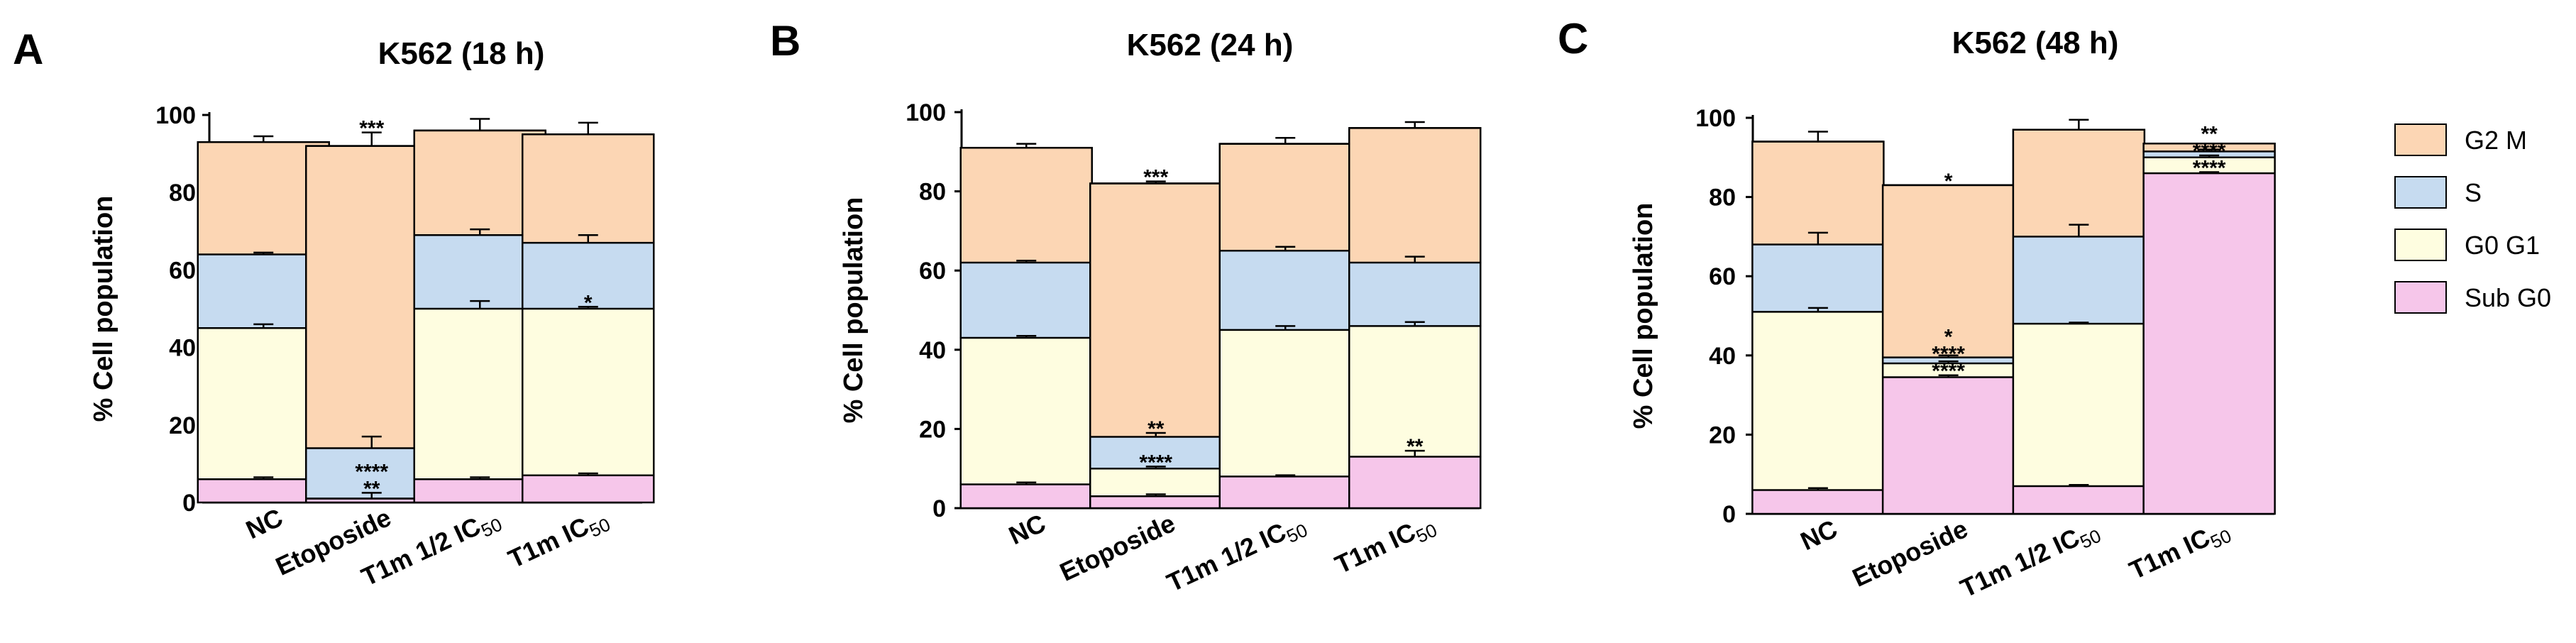 The width and height of the screenshot is (2576, 643). I want to click on bar-t1m-ic50: **********, so click(2209, 318).